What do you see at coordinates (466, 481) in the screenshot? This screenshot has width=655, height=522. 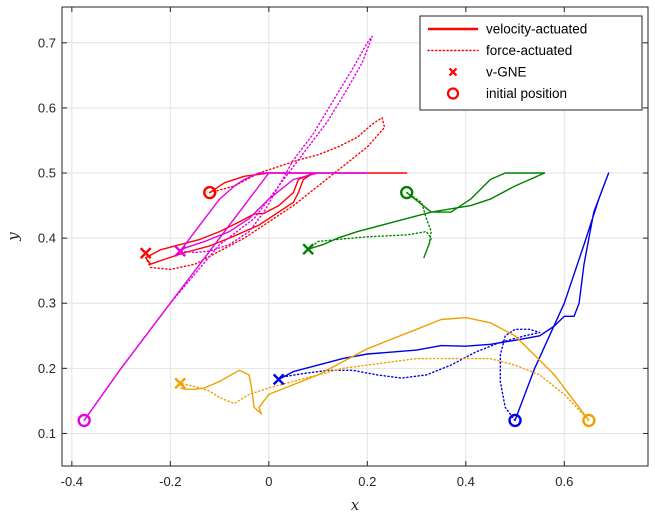 I see `x-tick-label: 0.4` at bounding box center [466, 481].